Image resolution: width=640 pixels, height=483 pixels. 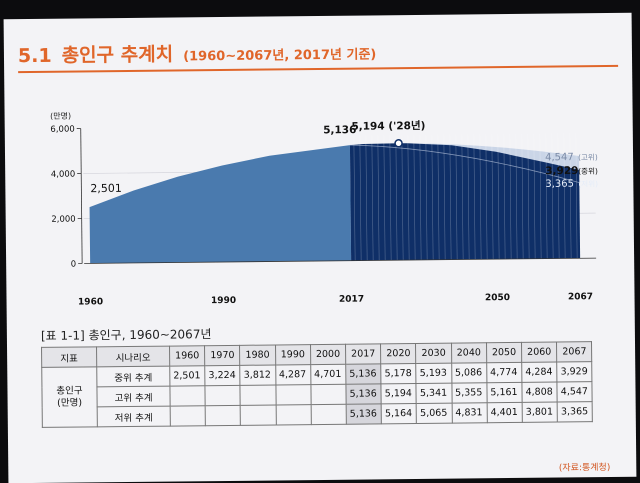 What do you see at coordinates (126, 334) in the screenshot?
I see `table-caption: [표 1-1] 총인구, 1960~2067년` at bounding box center [126, 334].